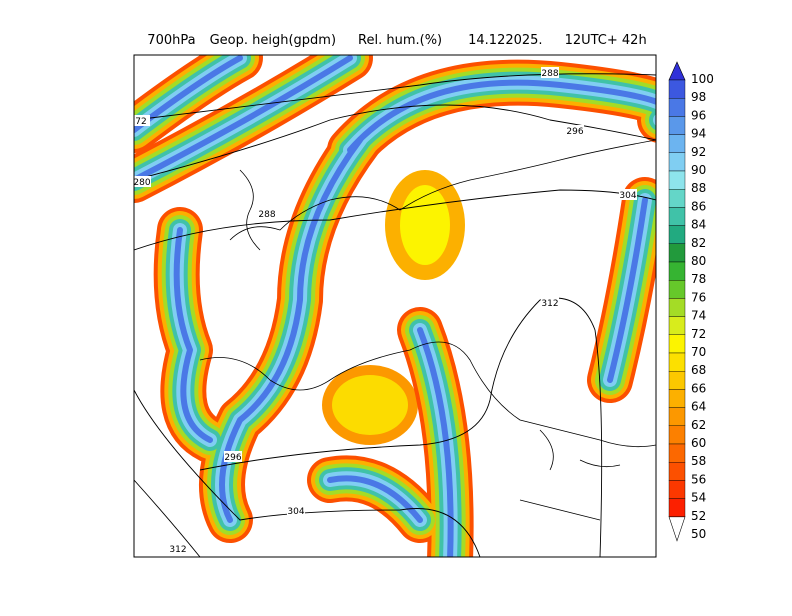 The image size is (792, 616). What do you see at coordinates (698, 152) in the screenshot?
I see `colorbar-label: 92` at bounding box center [698, 152].